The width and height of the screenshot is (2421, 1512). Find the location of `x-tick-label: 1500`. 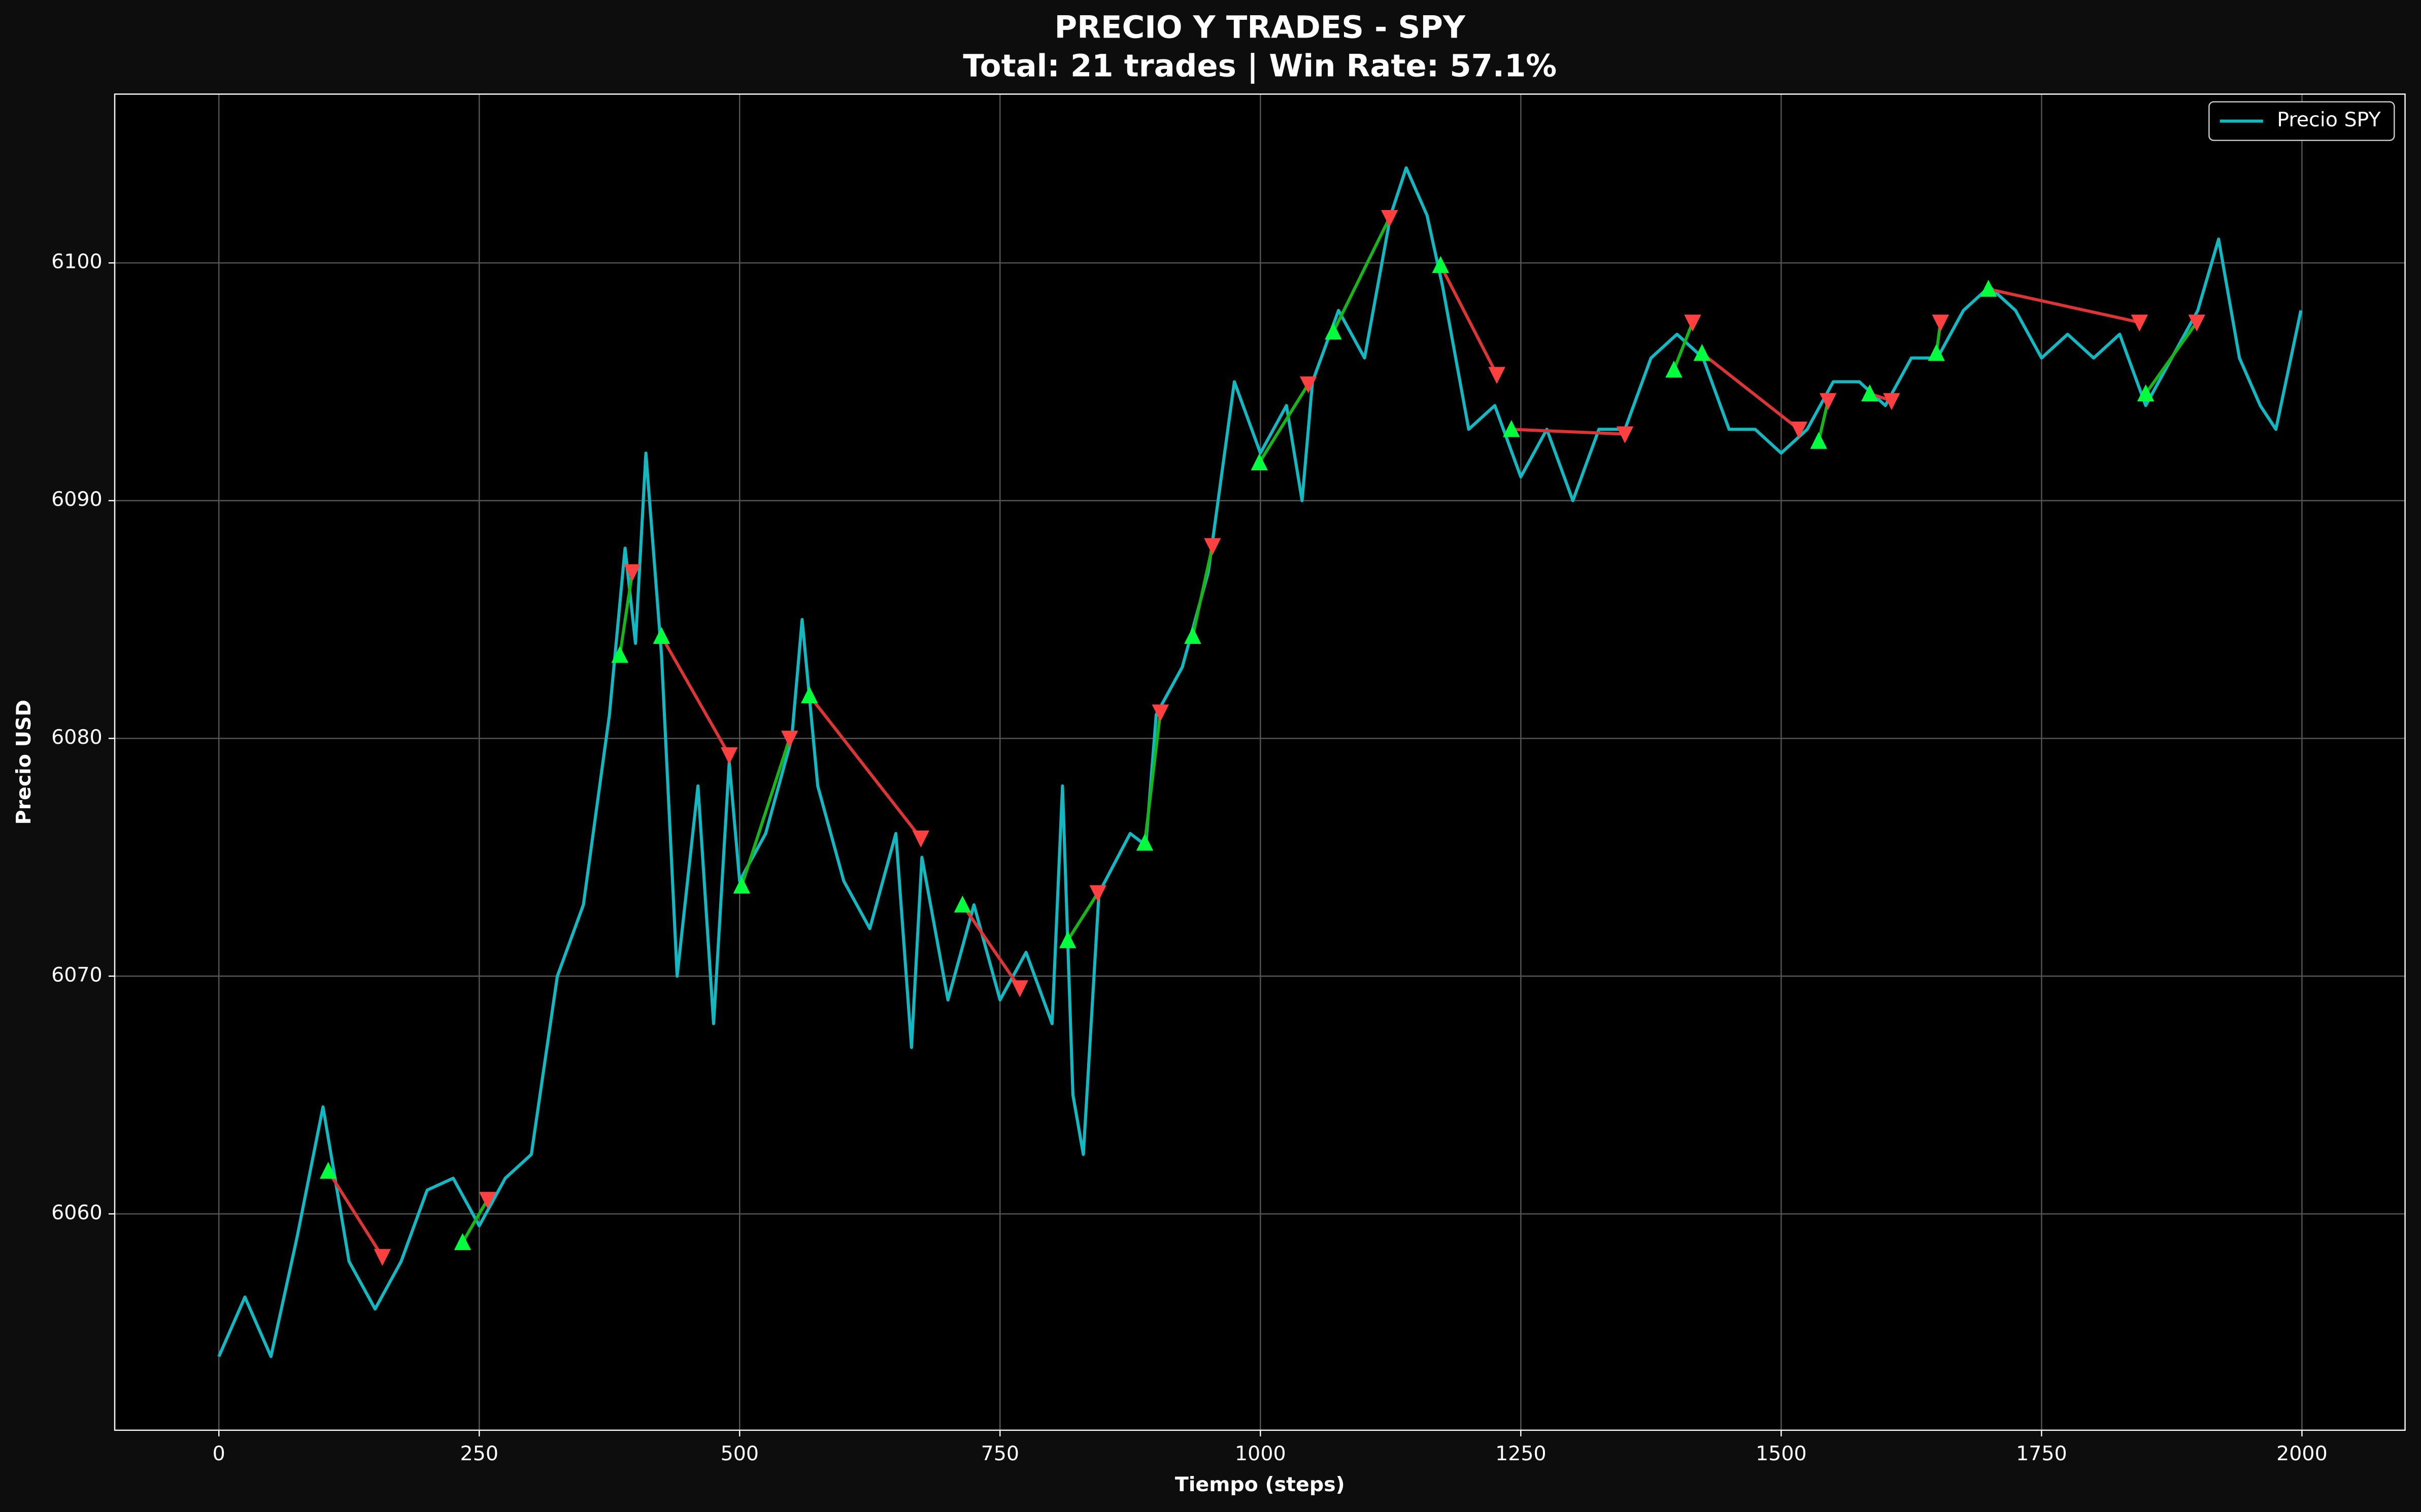

x-tick-label: 1500 is located at coordinates (1781, 1453).